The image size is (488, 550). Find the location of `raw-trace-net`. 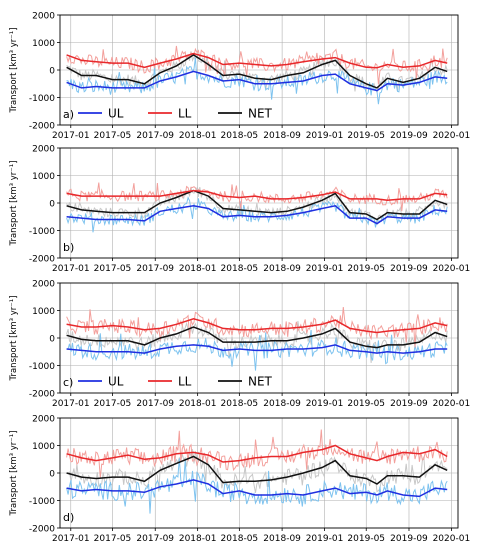

raw-trace-net is located at coordinates (257, 341).